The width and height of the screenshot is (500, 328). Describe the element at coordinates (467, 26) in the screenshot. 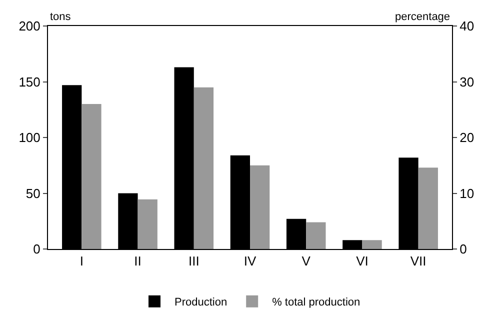

I see `y2-tick-label: 40` at that location.